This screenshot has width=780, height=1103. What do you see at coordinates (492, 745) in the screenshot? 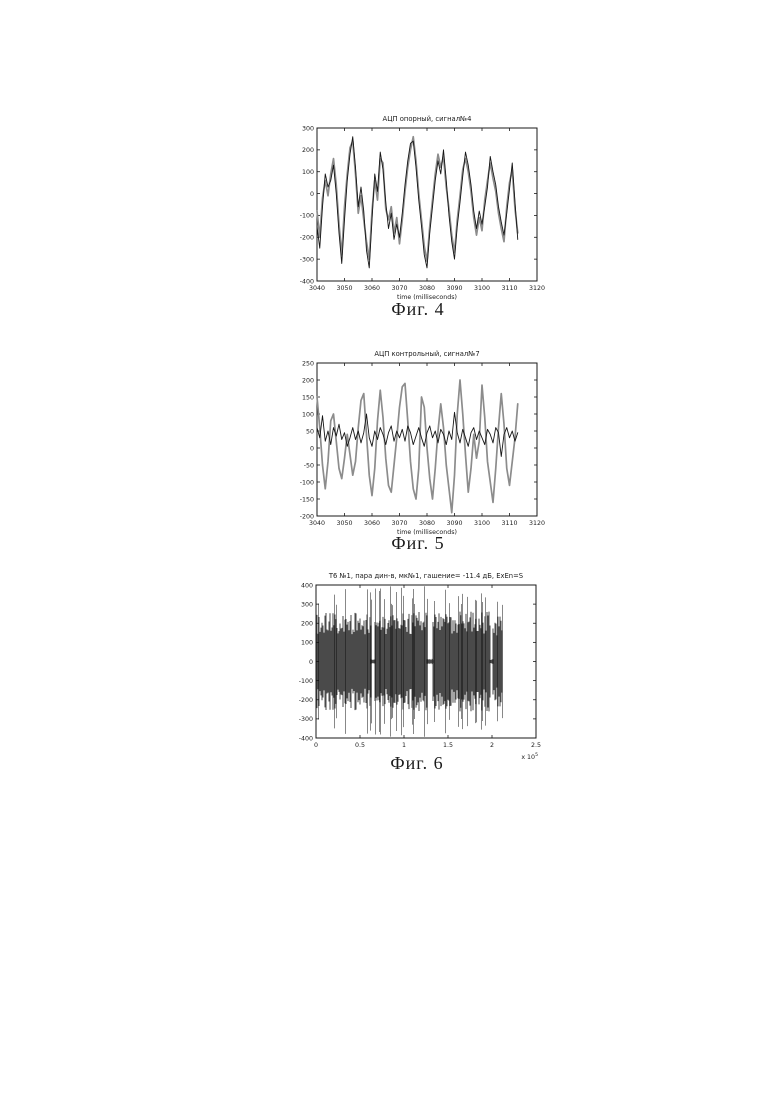
I see `svg-text: 2` at bounding box center [492, 745].